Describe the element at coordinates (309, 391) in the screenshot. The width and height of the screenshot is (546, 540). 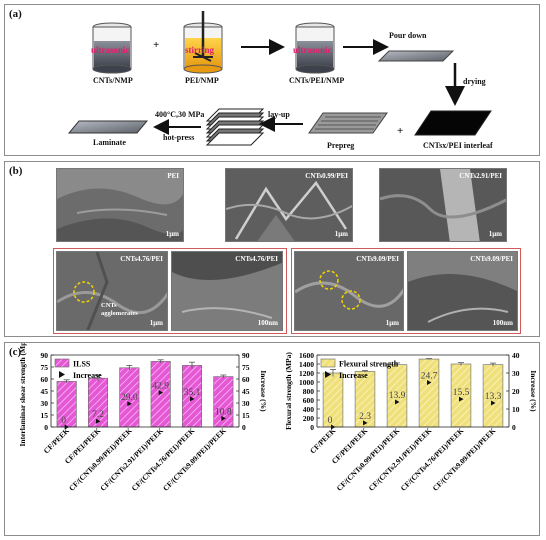
I see `flex-ytick-label: 800` at that location.